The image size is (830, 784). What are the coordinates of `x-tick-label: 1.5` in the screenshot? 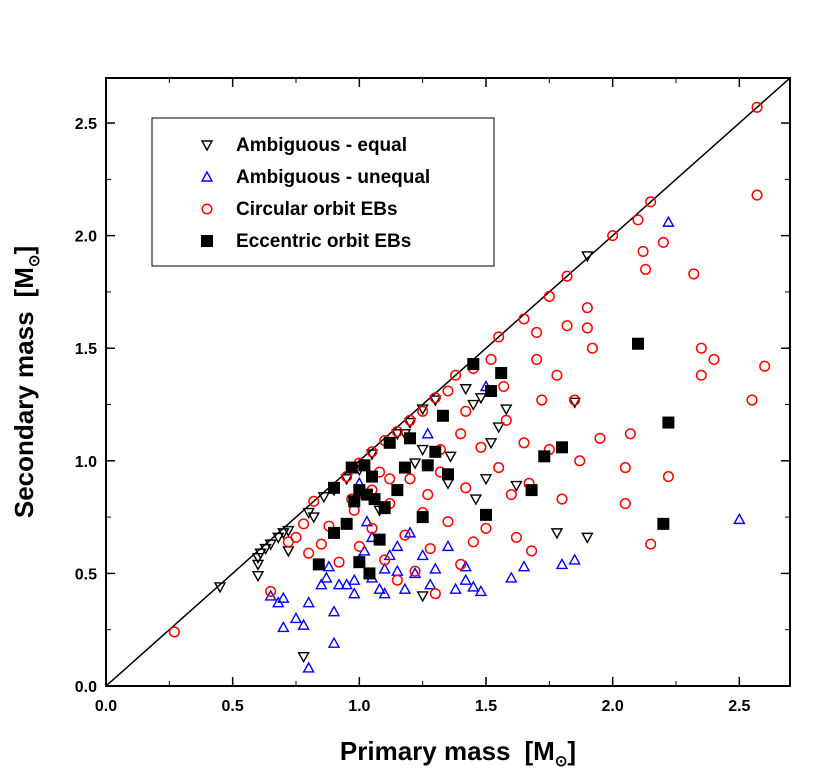 It's located at (486, 706).